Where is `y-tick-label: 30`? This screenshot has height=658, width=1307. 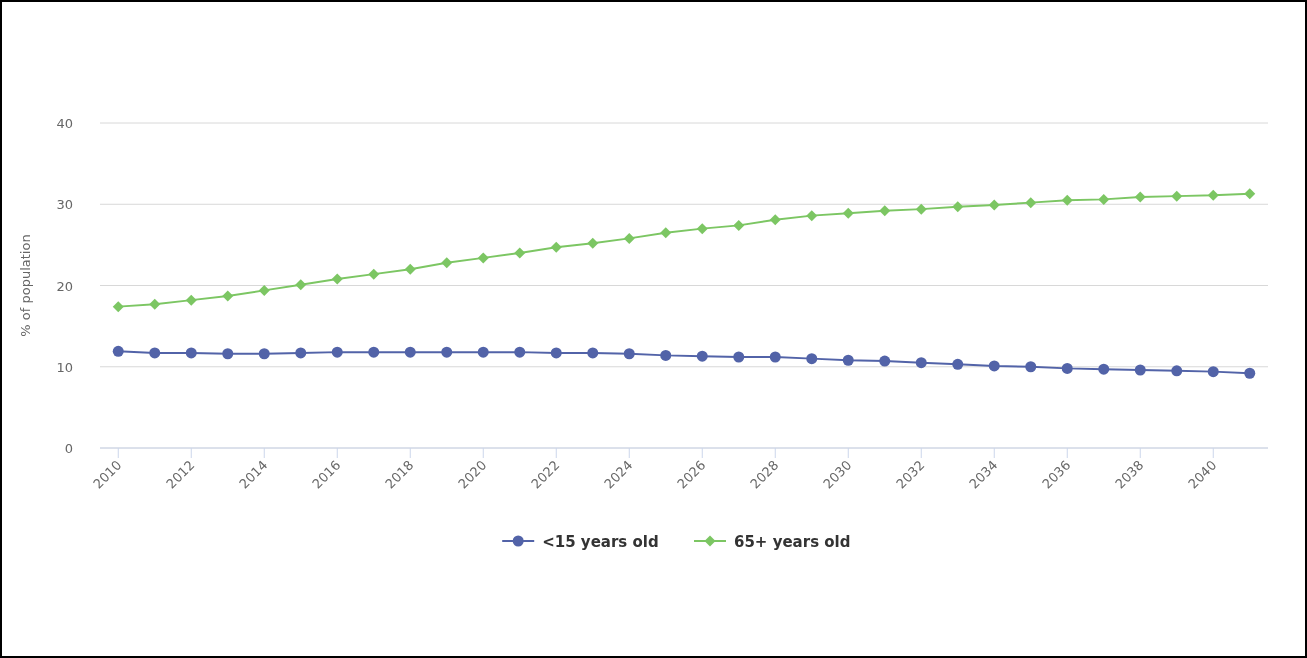
y-tick-label: 30 is located at coordinates (64, 205).